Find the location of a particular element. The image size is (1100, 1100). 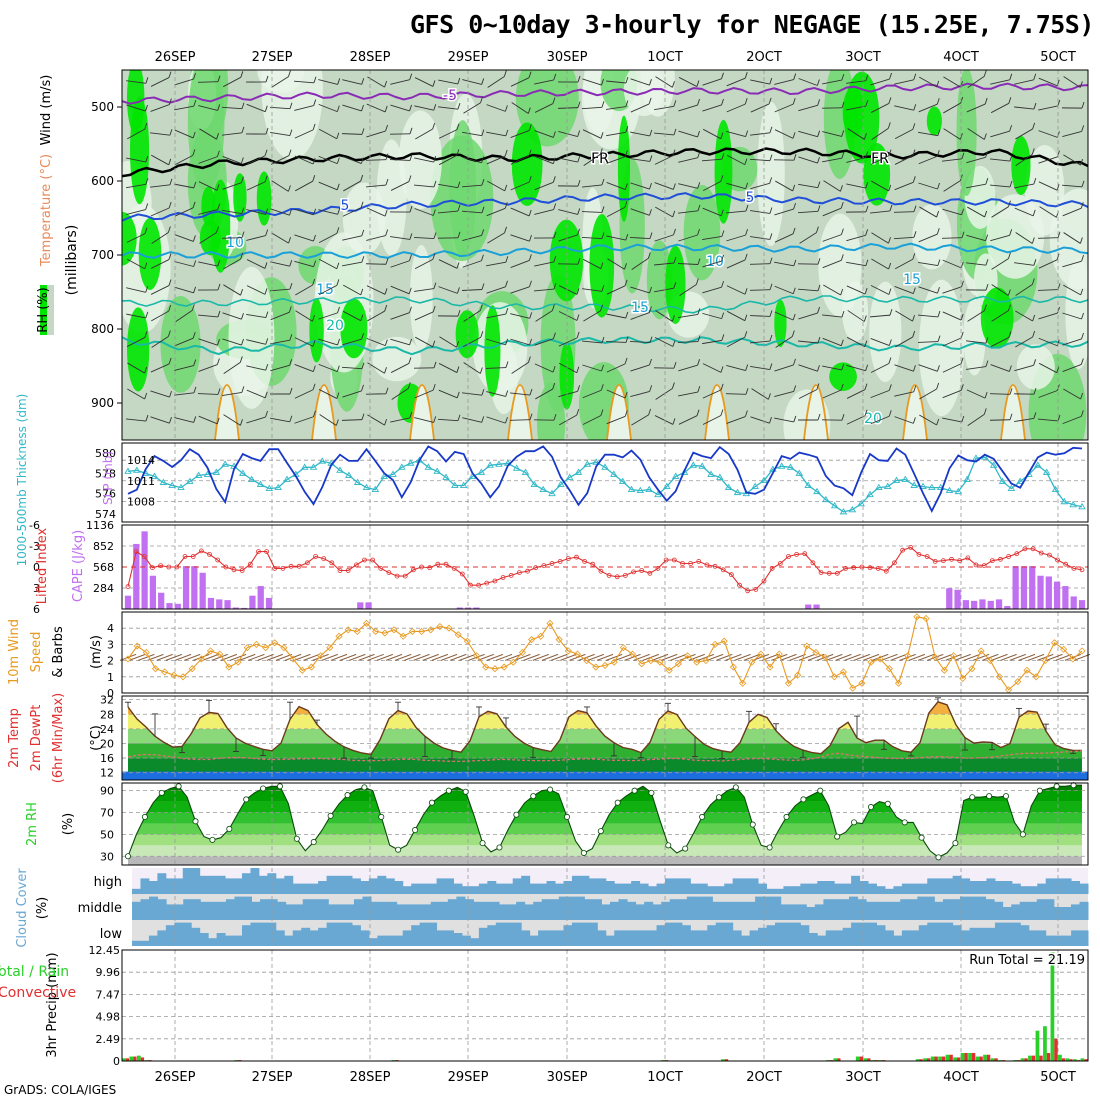

precip-tick-label: 0 is located at coordinates (116, 1061).